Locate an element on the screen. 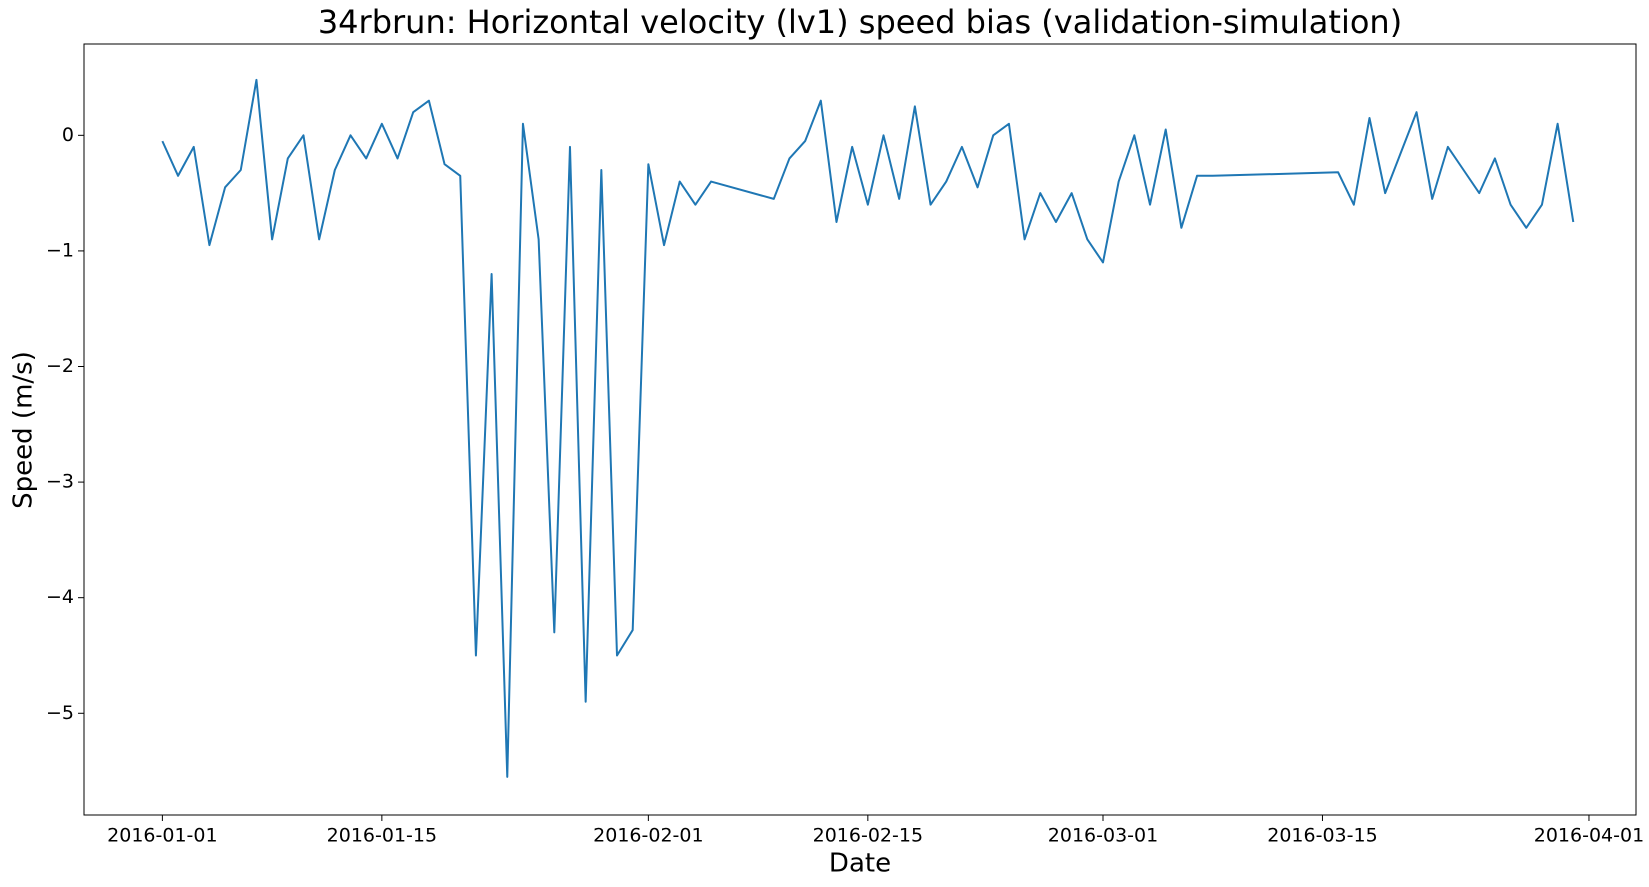  y-tick-label: −1 is located at coordinates (60, 250).